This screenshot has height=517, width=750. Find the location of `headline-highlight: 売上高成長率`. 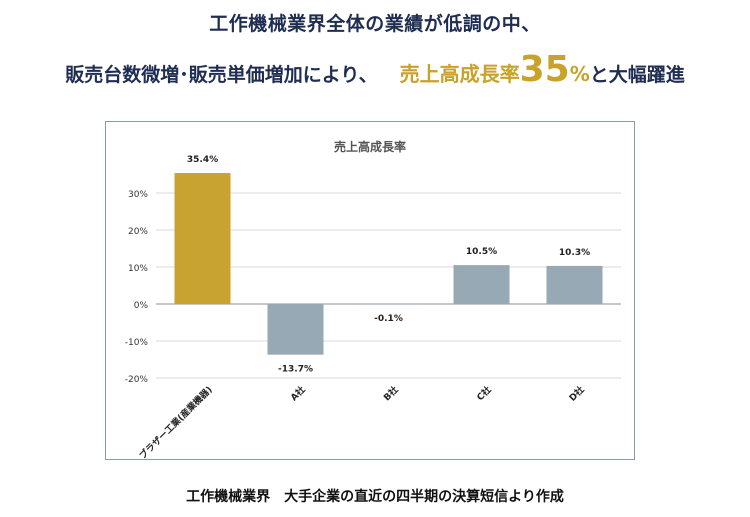

headline-highlight: 売上高成長率 is located at coordinates (459, 74).